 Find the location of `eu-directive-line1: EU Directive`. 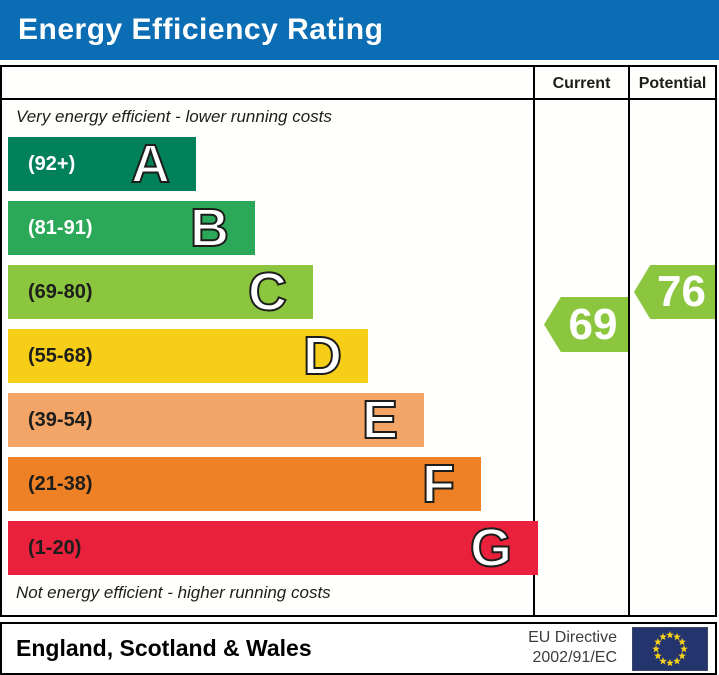

eu-directive-line1: EU Directive is located at coordinates (572, 637).